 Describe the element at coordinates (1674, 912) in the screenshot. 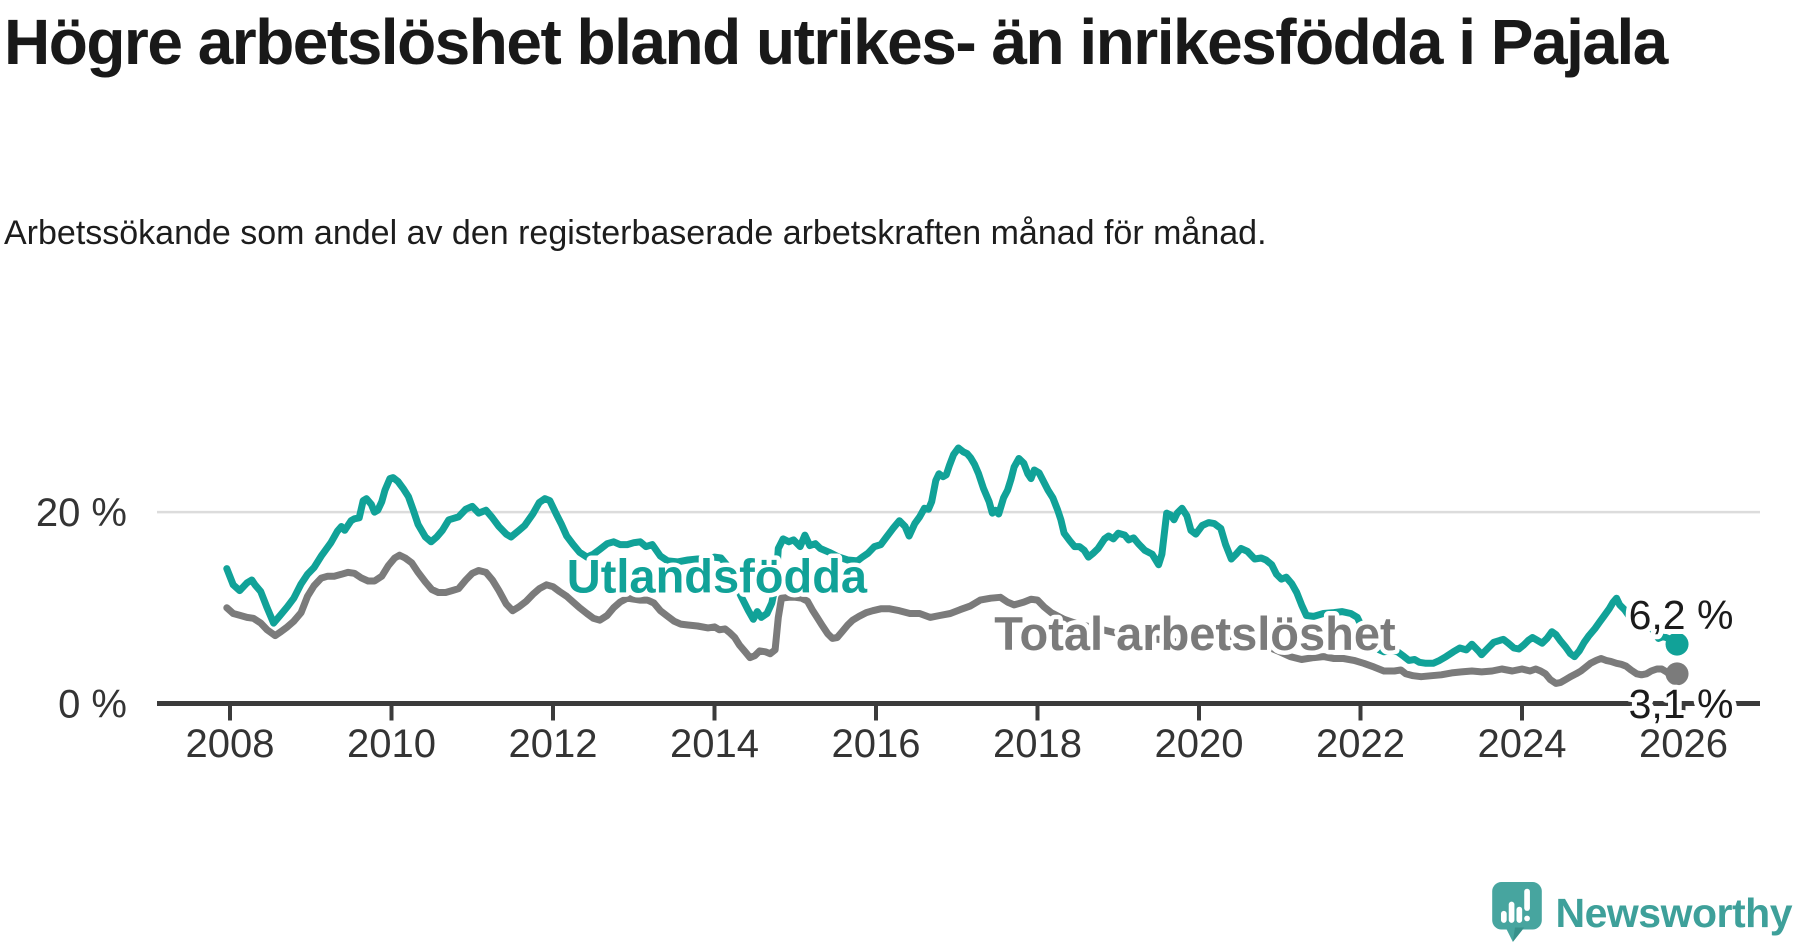

I see `newsworthy-brand-name: Newsworthy` at that location.